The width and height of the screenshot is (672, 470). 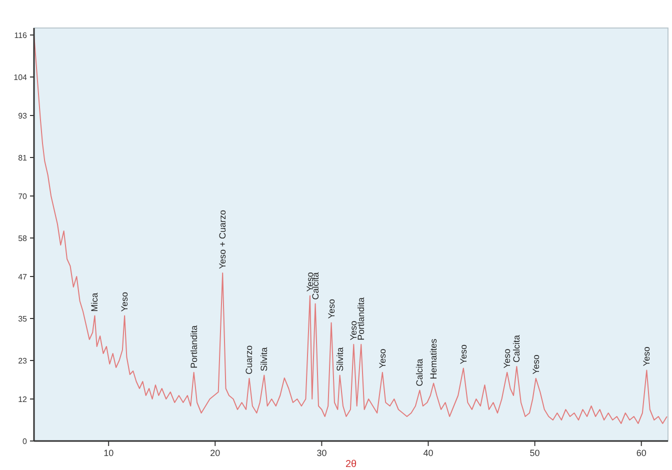 I want to click on x-tick-label: 40, so click(x=428, y=453).